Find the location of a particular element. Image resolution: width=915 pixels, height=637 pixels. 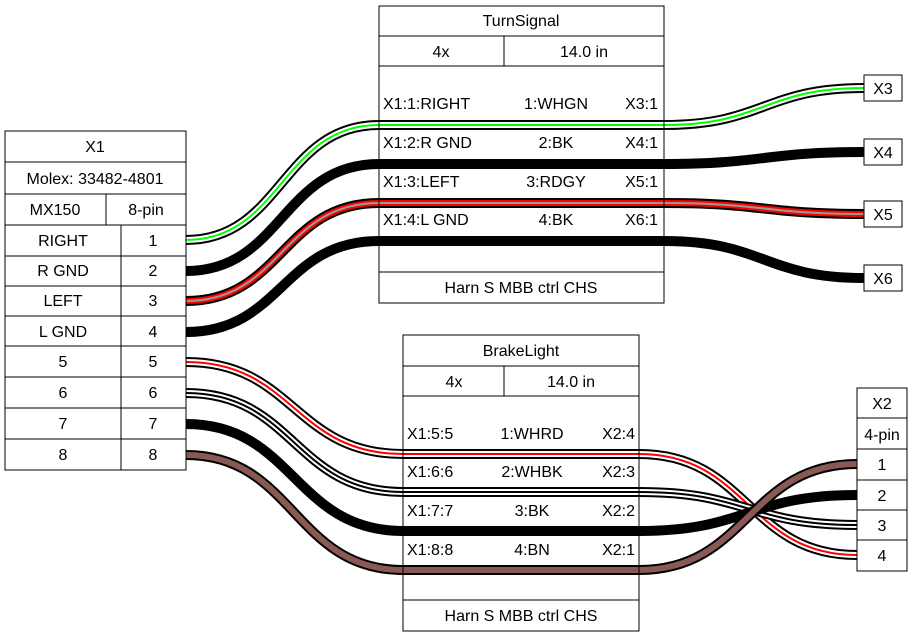

x2-pin-number: 1 is located at coordinates (882, 465).